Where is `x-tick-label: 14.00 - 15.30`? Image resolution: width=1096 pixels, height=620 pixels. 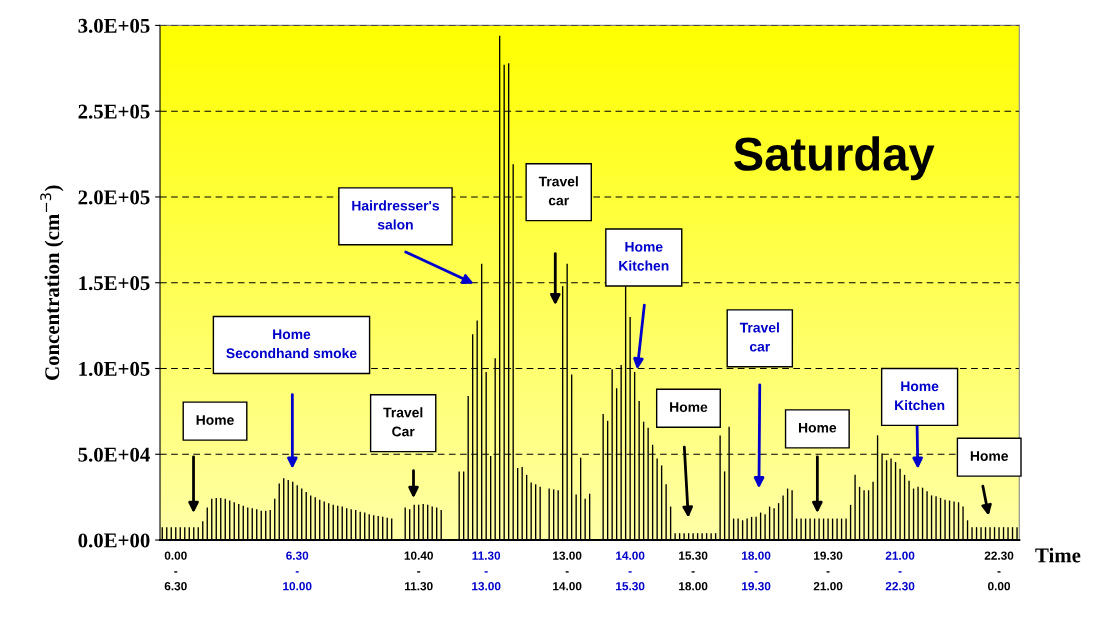 x-tick-label: 14.00 - 15.30 is located at coordinates (630, 571).